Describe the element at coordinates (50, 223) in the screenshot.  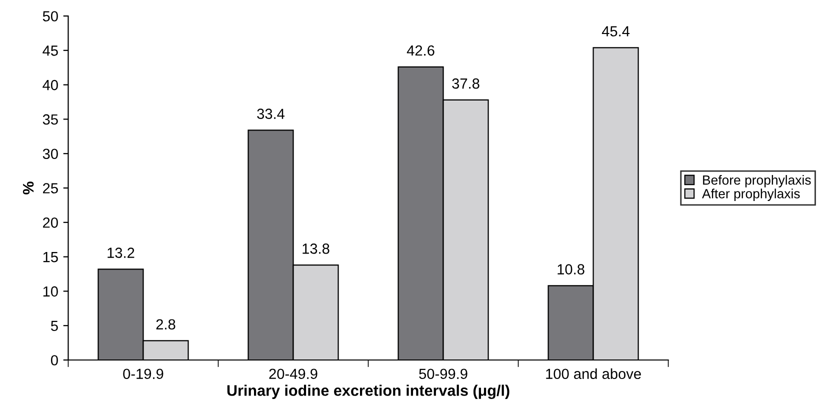
I see `y-tick-label: 20` at that location.